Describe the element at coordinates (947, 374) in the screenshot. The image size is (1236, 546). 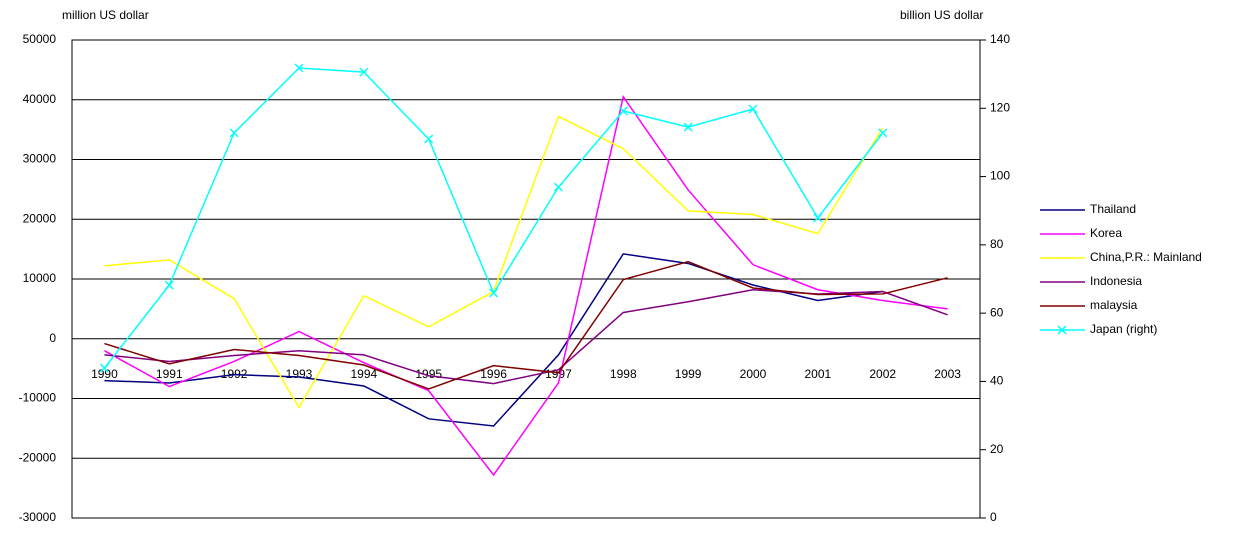
I see `x-tick-label: 2003` at that location.